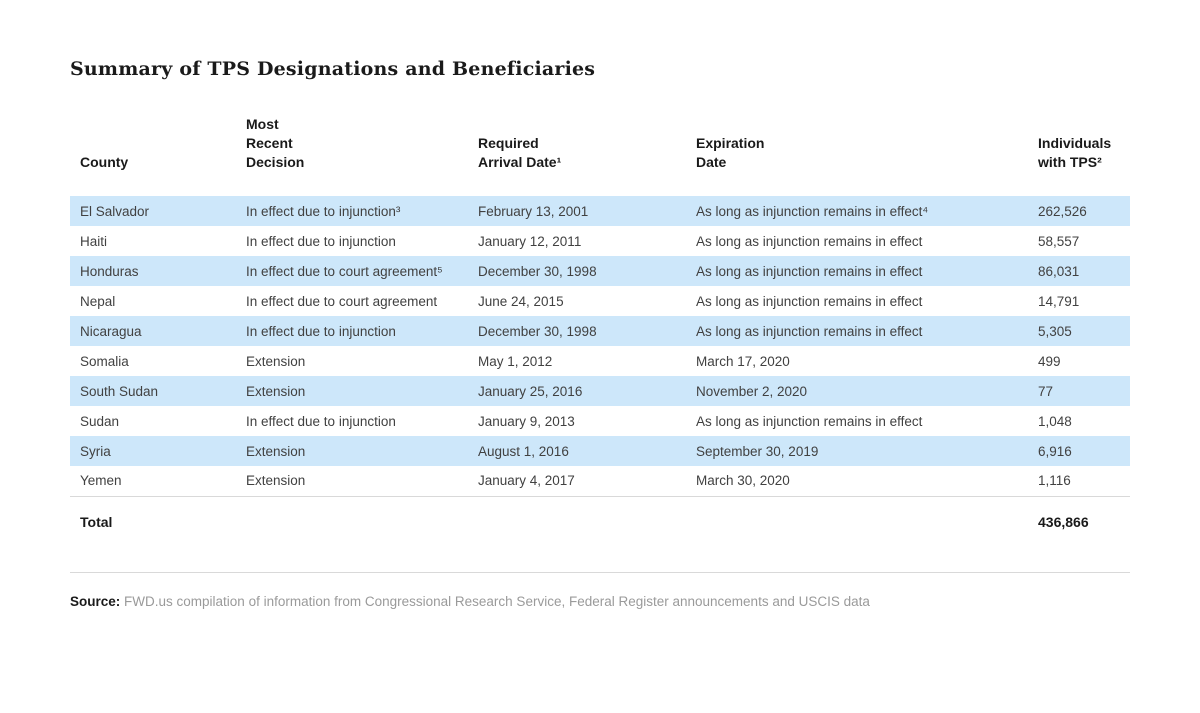 Image resolution: width=1200 pixels, height=713 pixels. I want to click on column-header-county: County, so click(153, 155).